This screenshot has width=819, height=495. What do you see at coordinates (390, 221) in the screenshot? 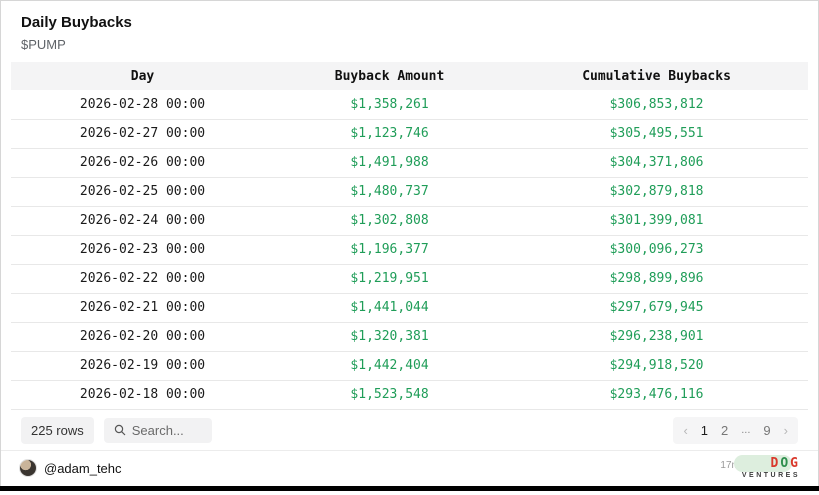
I see `cell-buyback-amount: $1,302,808` at bounding box center [390, 221].